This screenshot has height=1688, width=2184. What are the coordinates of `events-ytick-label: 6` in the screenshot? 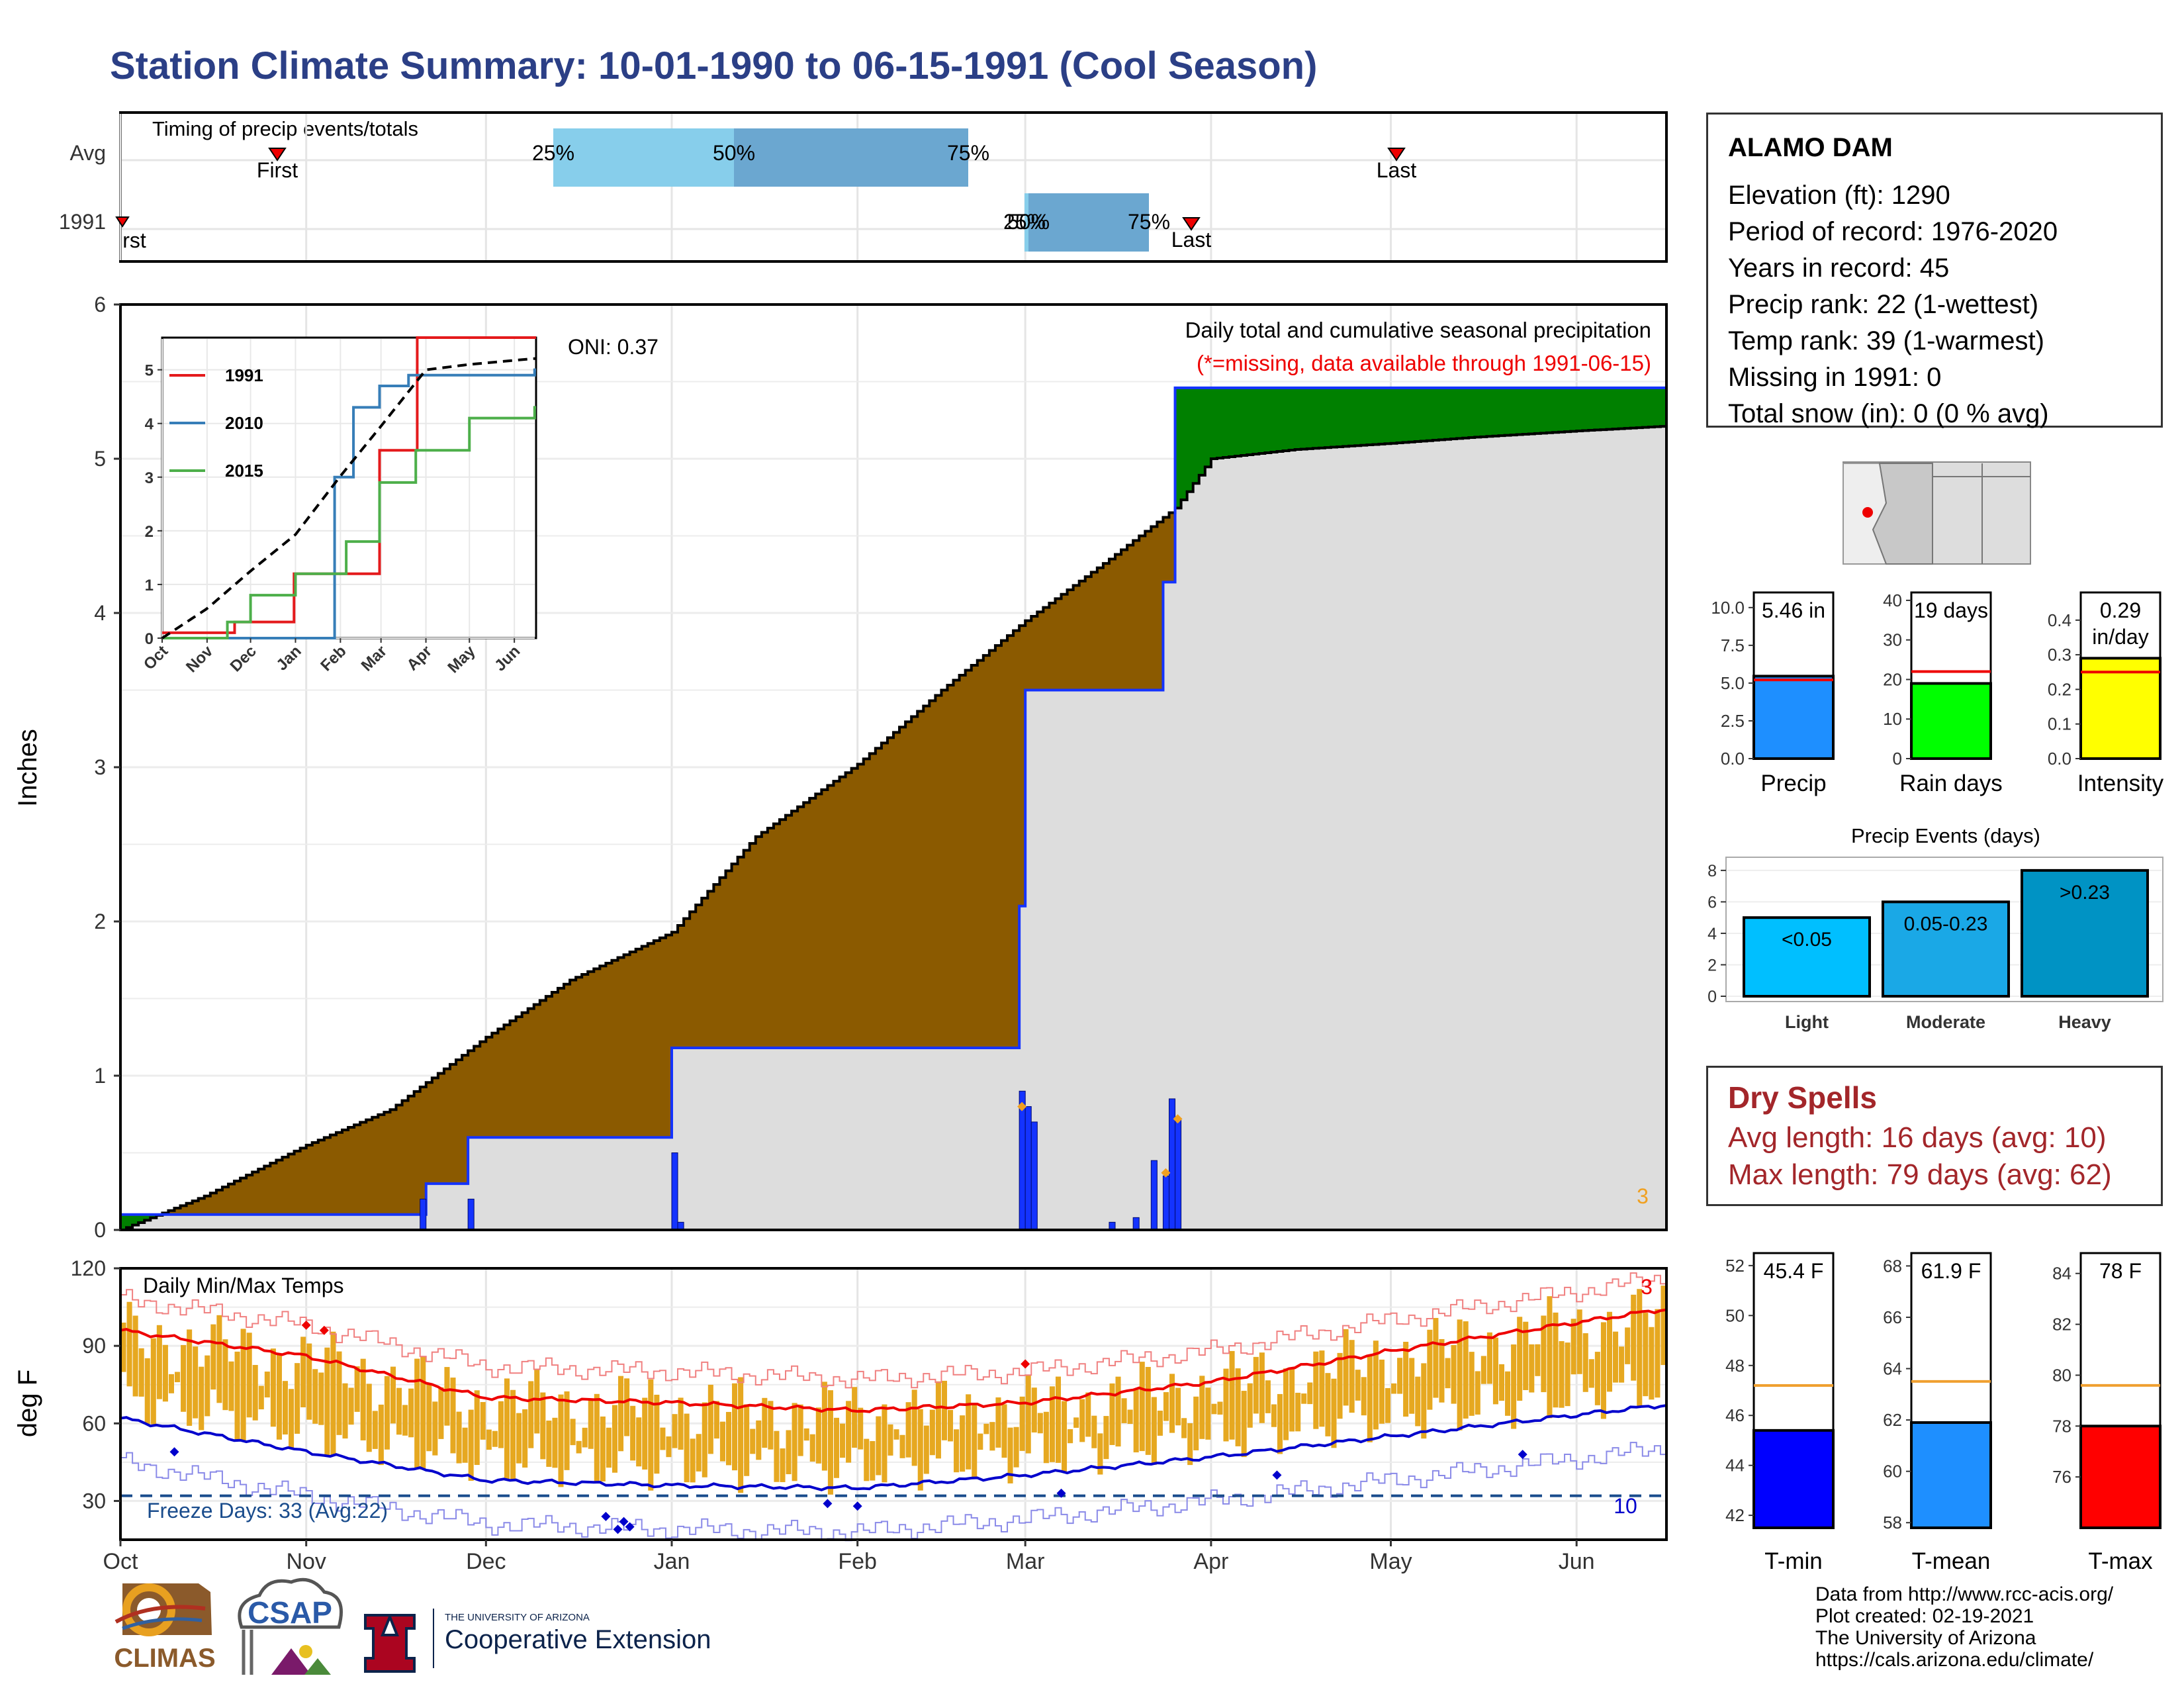 It's located at (1712, 902).